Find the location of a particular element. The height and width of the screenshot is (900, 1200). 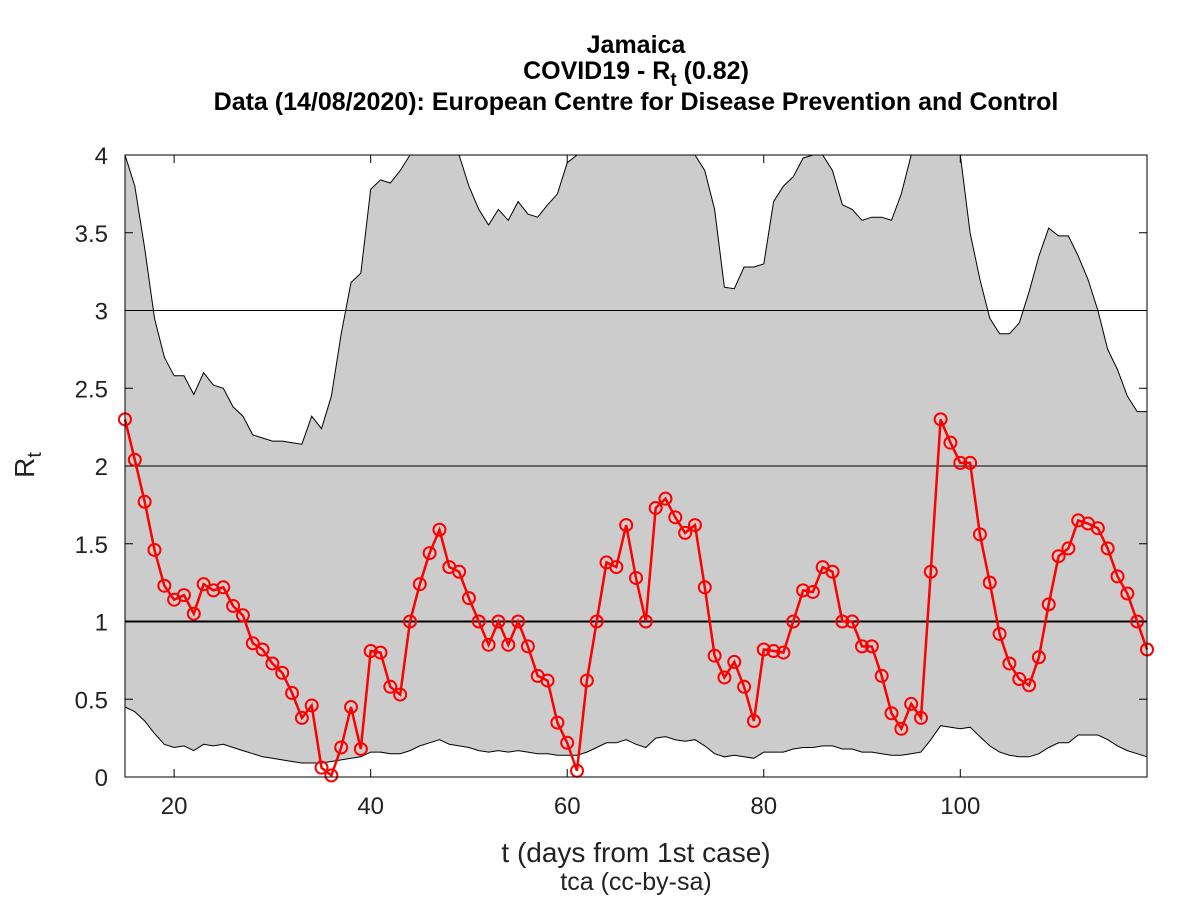

y-tick-label: 4 is located at coordinates (101, 156).